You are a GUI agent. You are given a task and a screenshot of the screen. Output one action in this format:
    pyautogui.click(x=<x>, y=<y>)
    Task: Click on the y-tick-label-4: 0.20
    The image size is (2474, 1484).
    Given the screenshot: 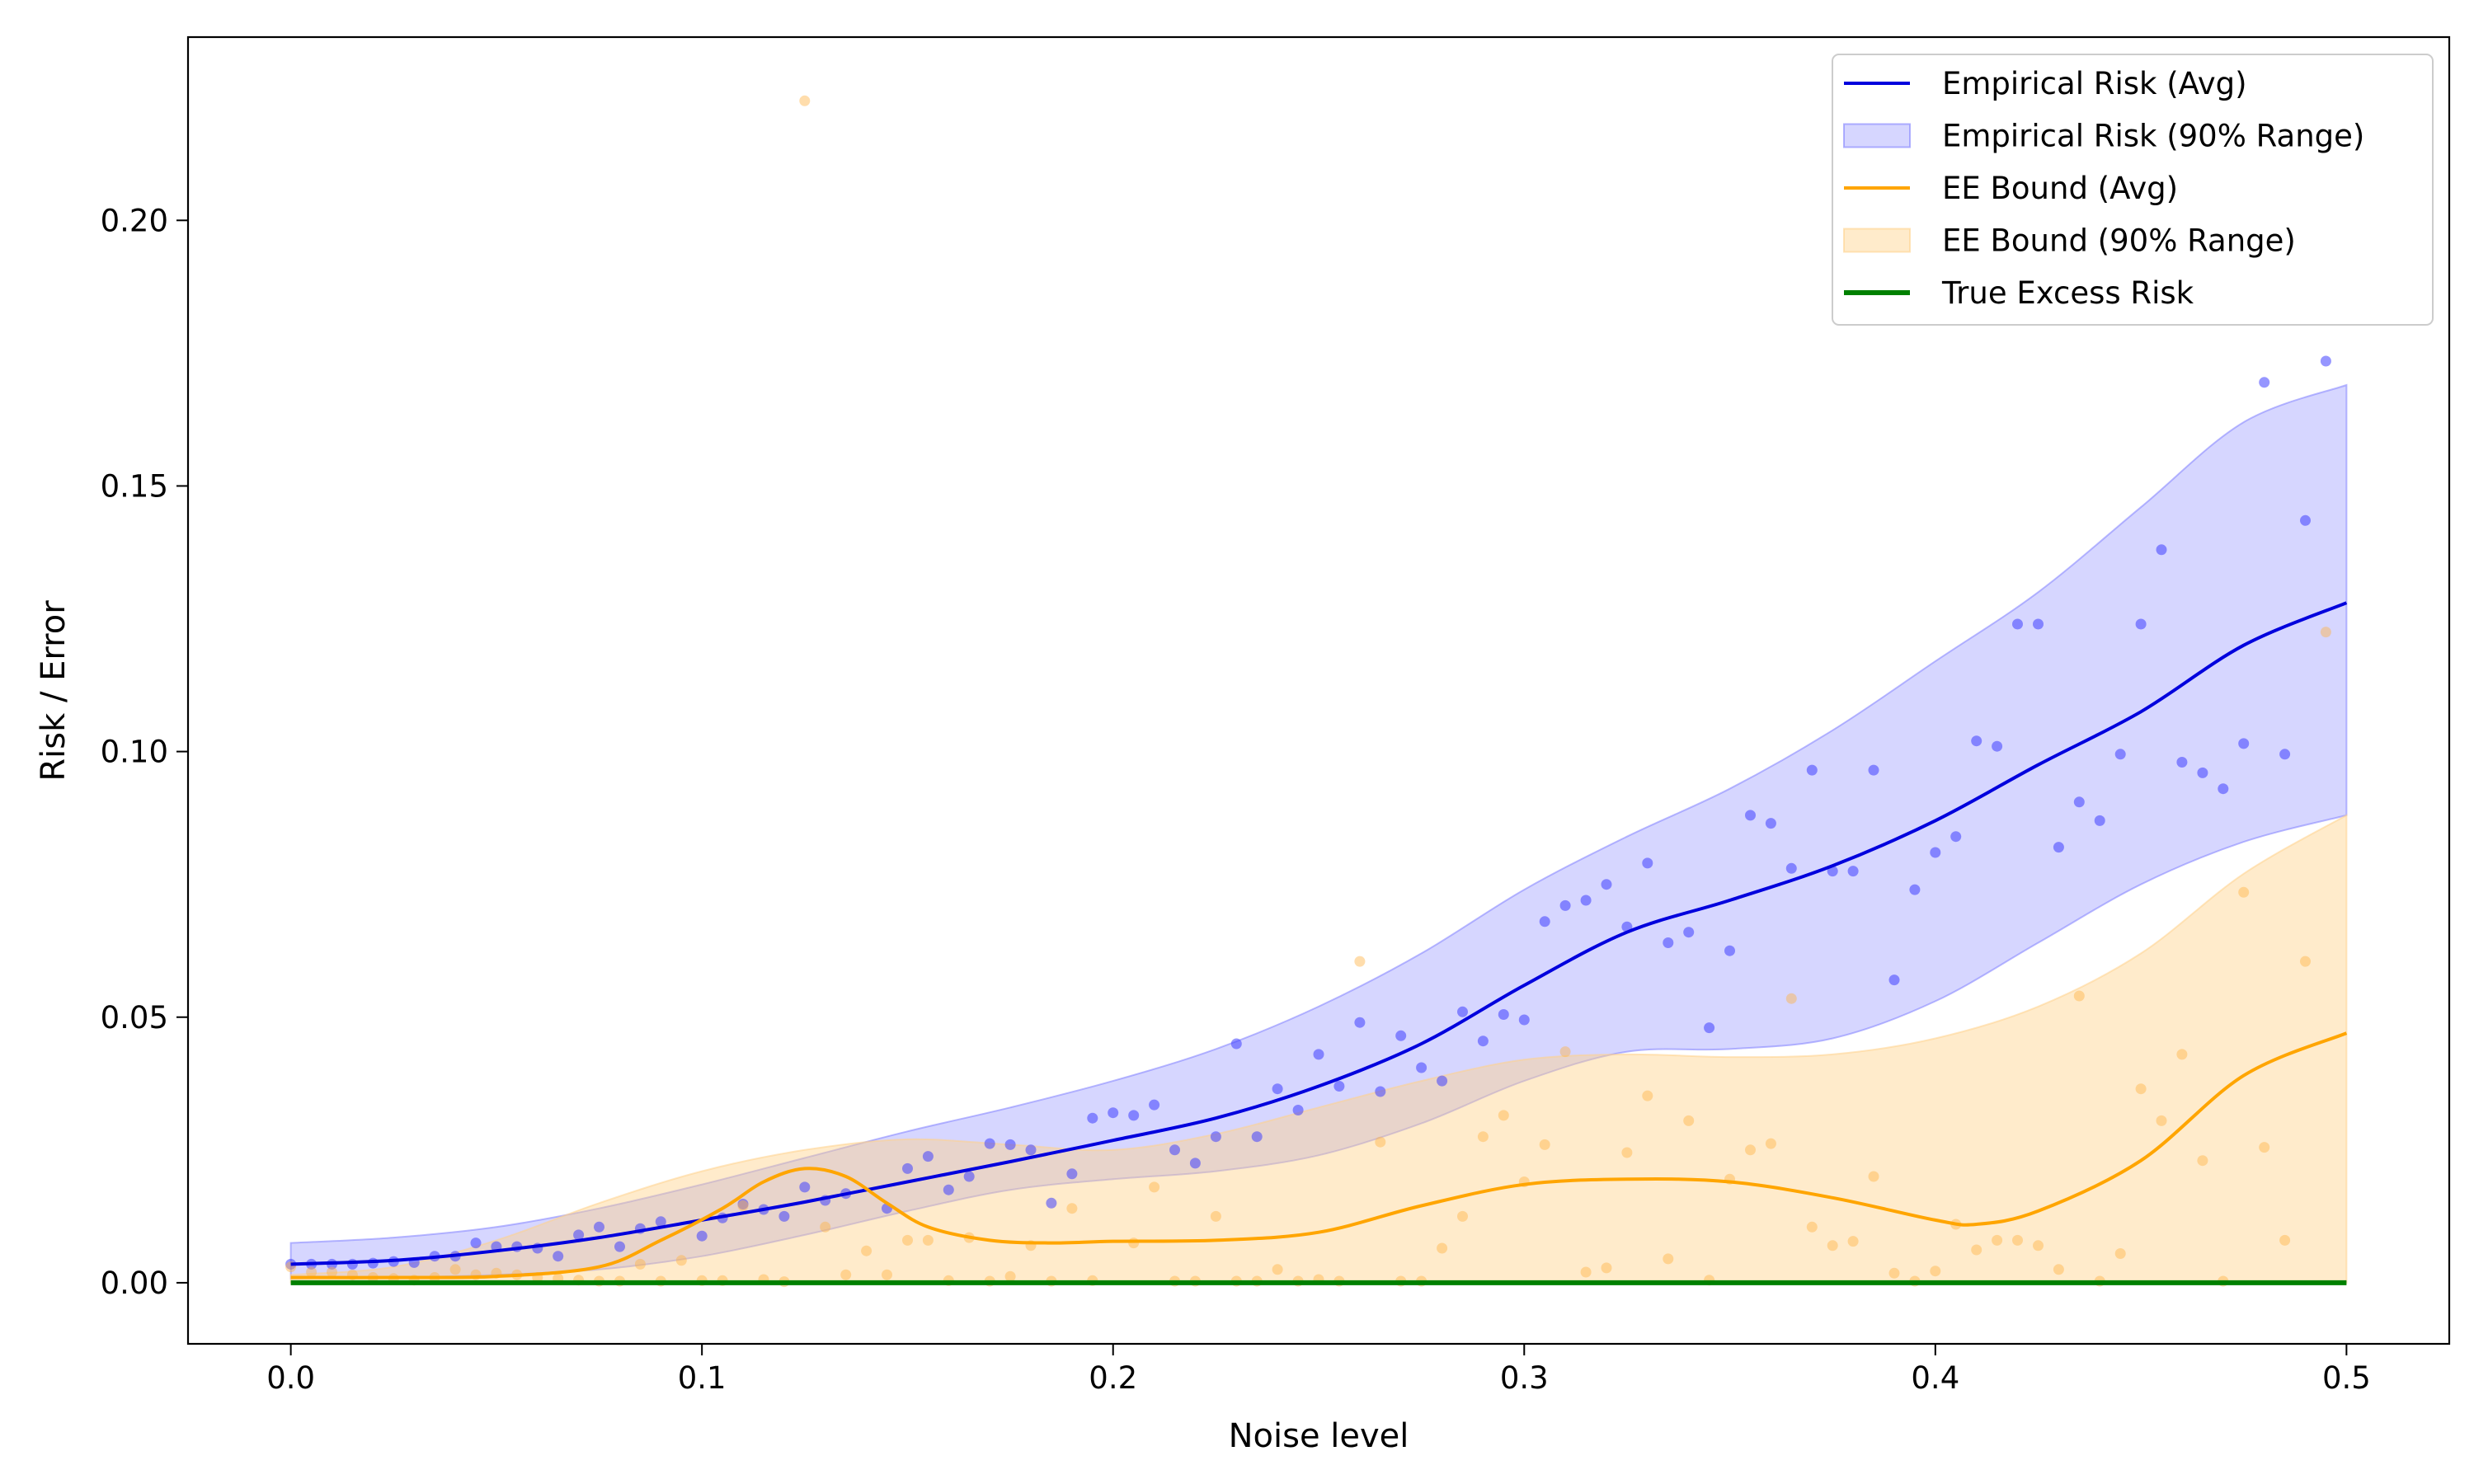 What is the action you would take?
    pyautogui.click(x=134, y=220)
    